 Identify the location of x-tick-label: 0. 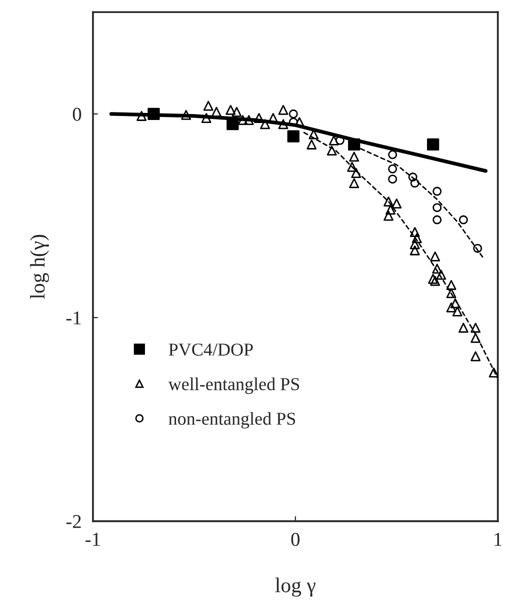
(295, 539).